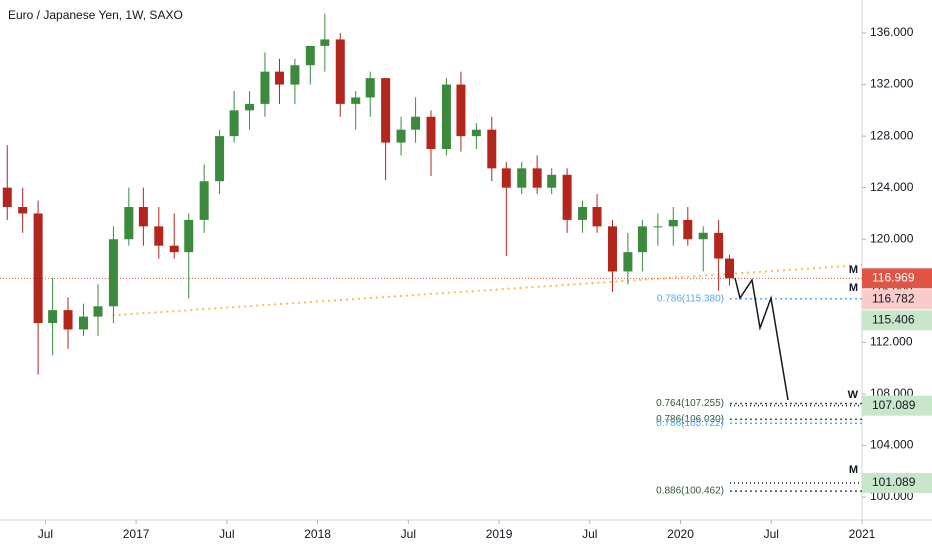 Image resolution: width=932 pixels, height=550 pixels. Describe the element at coordinates (892, 32) in the screenshot. I see `y-tick-label: 136.000` at that location.